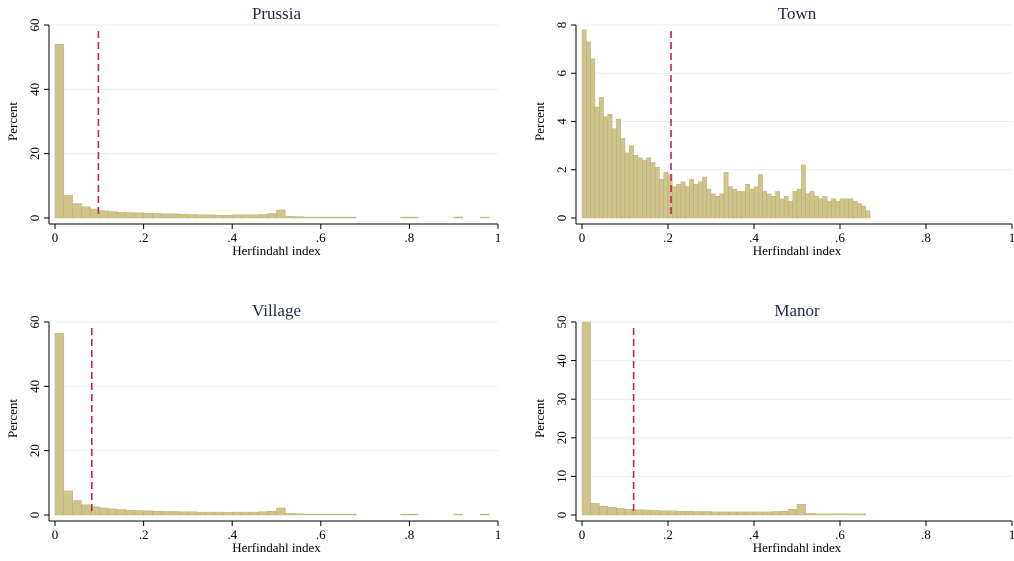 This screenshot has height=561, width=1014. What do you see at coordinates (561, 476) in the screenshot?
I see `y-tick-label: 10` at bounding box center [561, 476].